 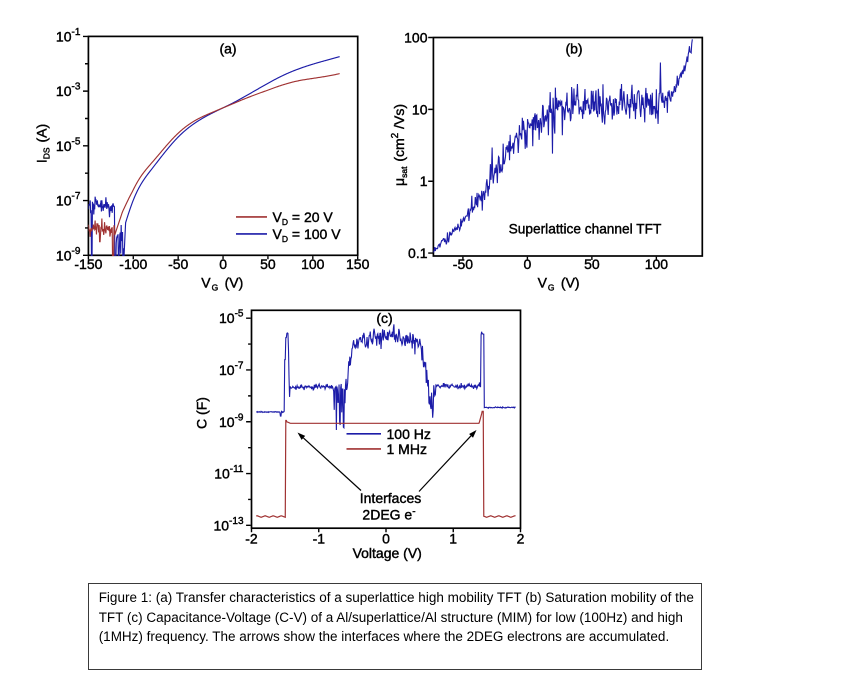 I want to click on svg-text: 100 Hz, so click(x=409, y=434).